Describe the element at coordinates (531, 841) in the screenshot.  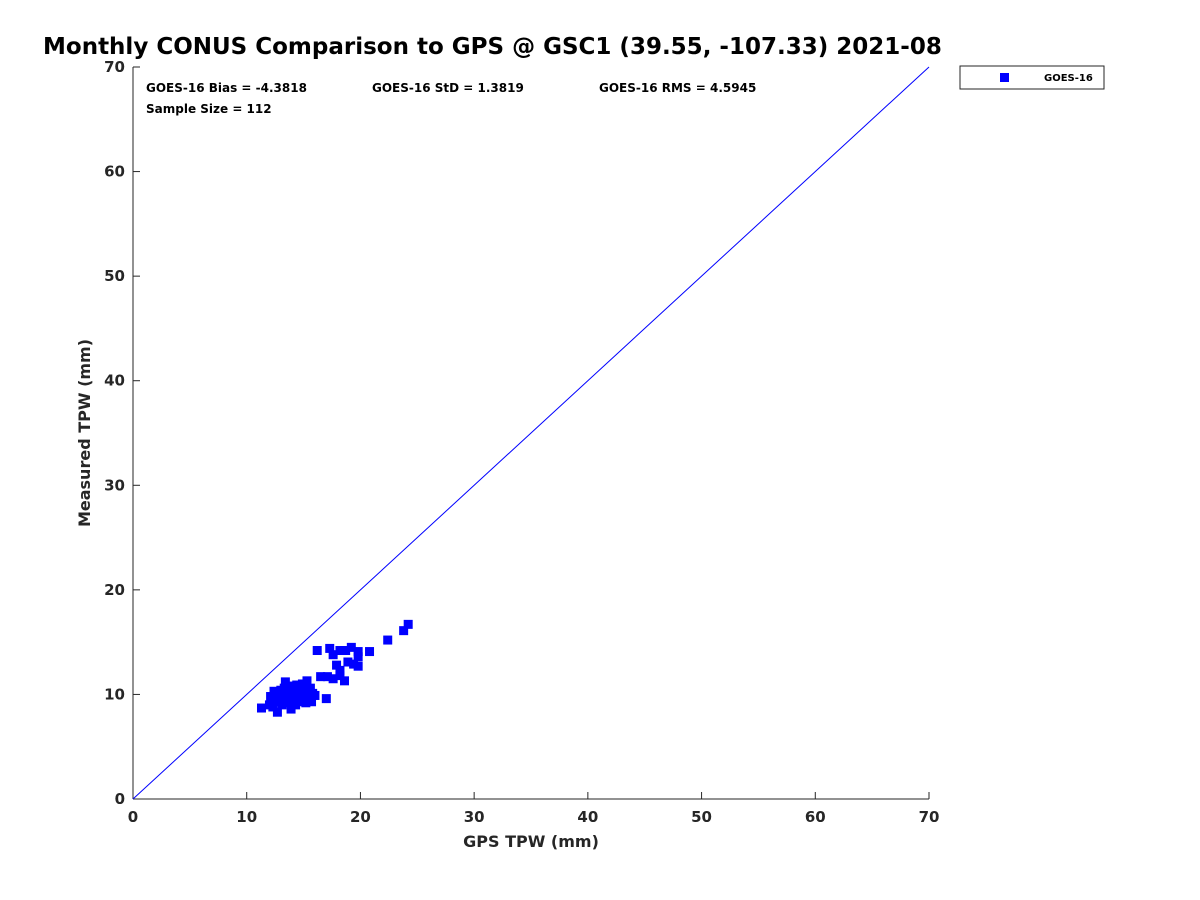
I see `x-axis-label: GPS TPW (mm)` at that location.